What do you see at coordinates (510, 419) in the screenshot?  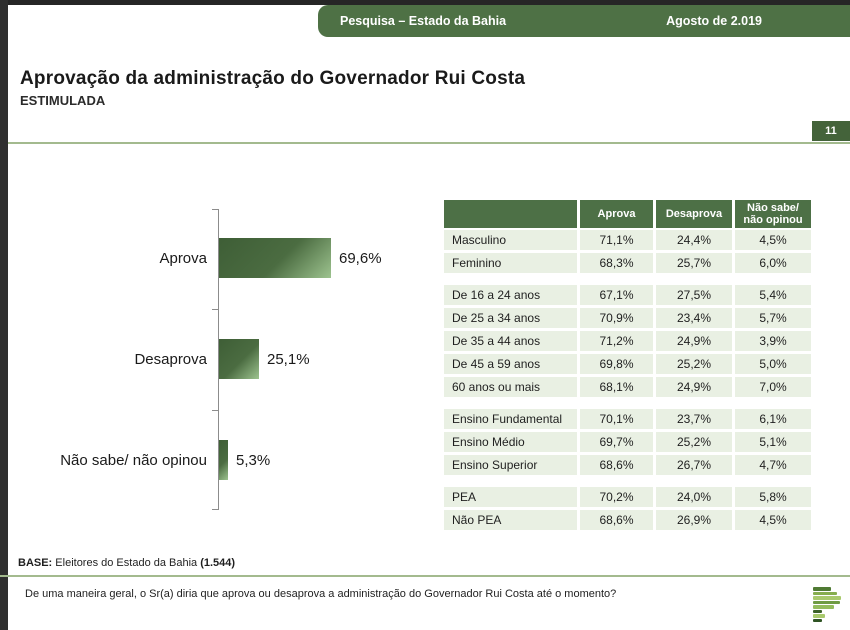 I see `table-row-label: Ensino Fundamental` at bounding box center [510, 419].